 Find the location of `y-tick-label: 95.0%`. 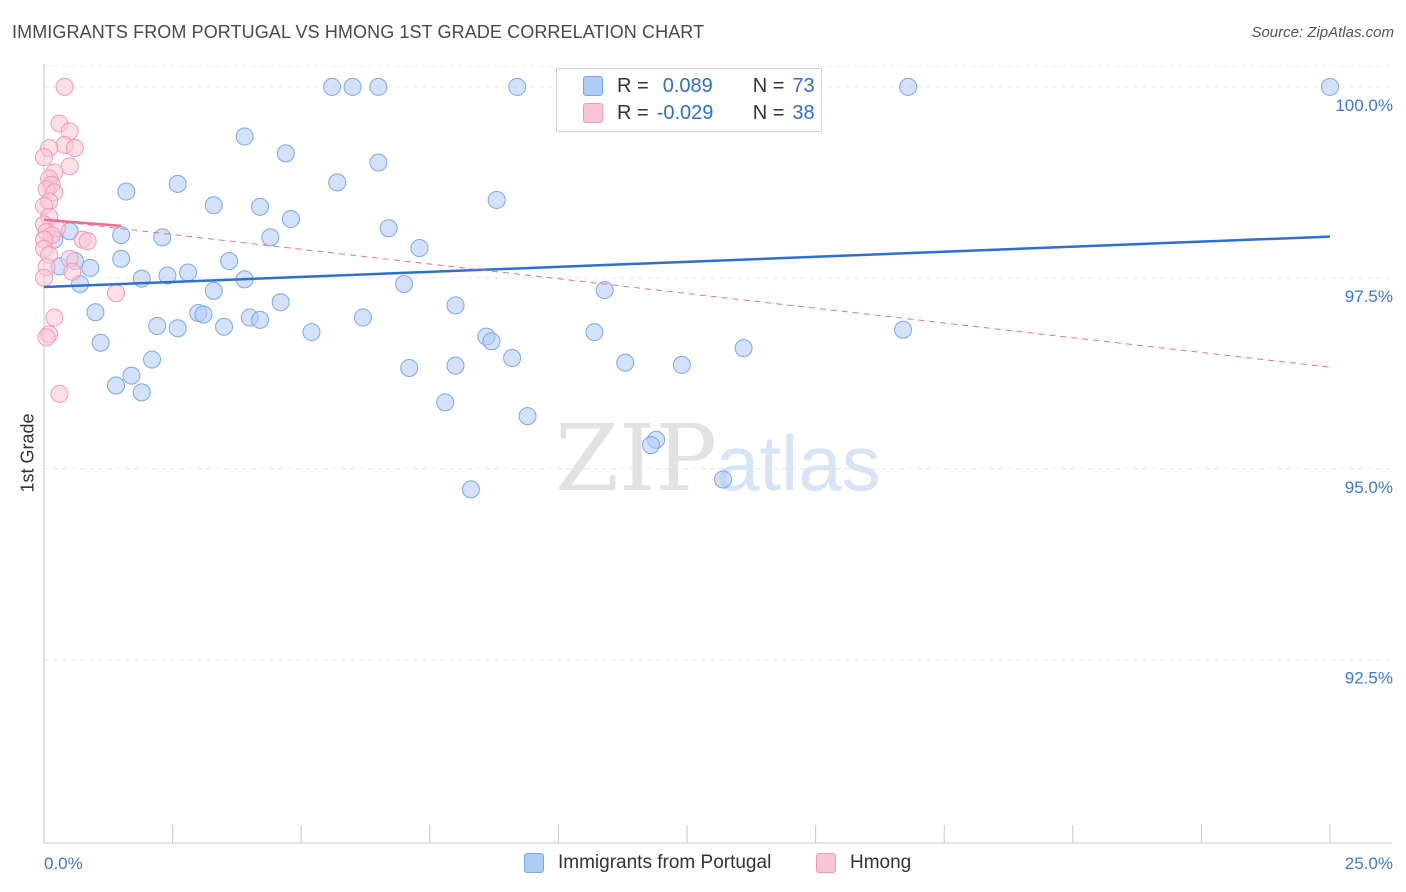

y-tick-label: 95.0% is located at coordinates (1369, 487).